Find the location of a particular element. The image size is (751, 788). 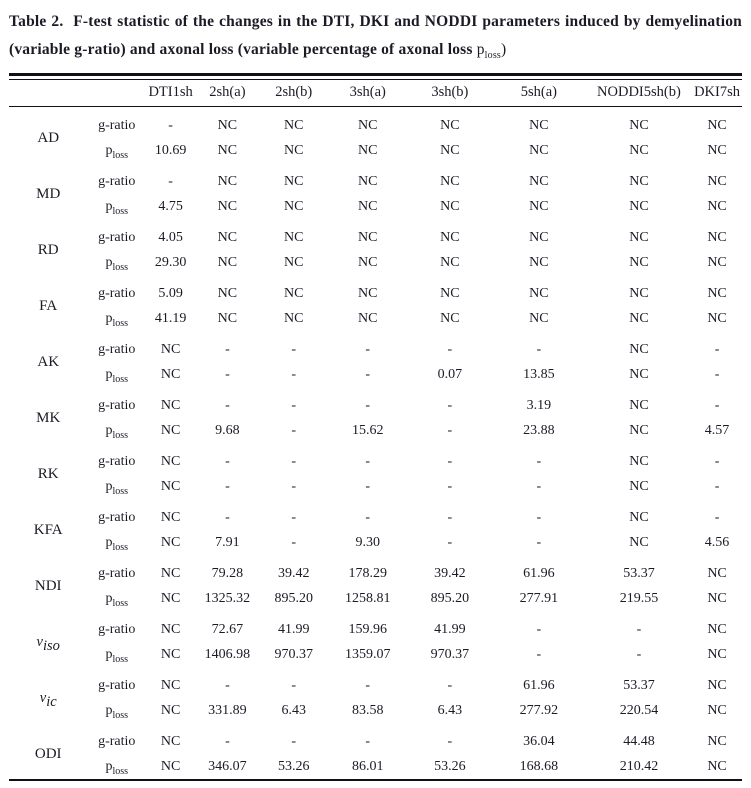

table-row: ploss 29.30 NC NC NC NC NC NC NC is located at coordinates (375, 262).